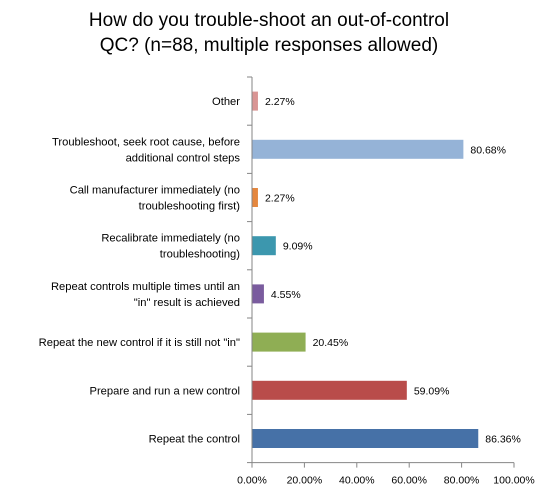  What do you see at coordinates (194, 440) in the screenshot?
I see `category-label: Repeat the control` at bounding box center [194, 440].